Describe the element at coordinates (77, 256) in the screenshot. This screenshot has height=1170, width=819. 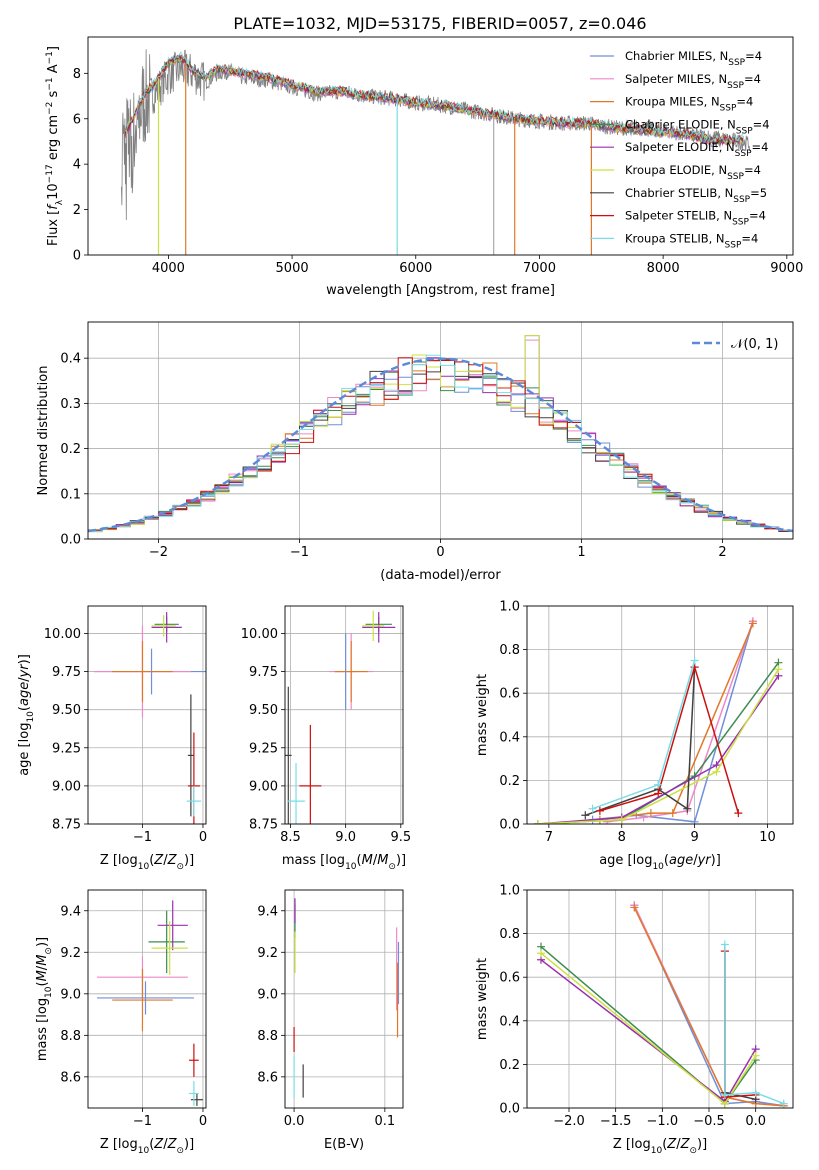
I see `y-tick-label: 0` at that location.